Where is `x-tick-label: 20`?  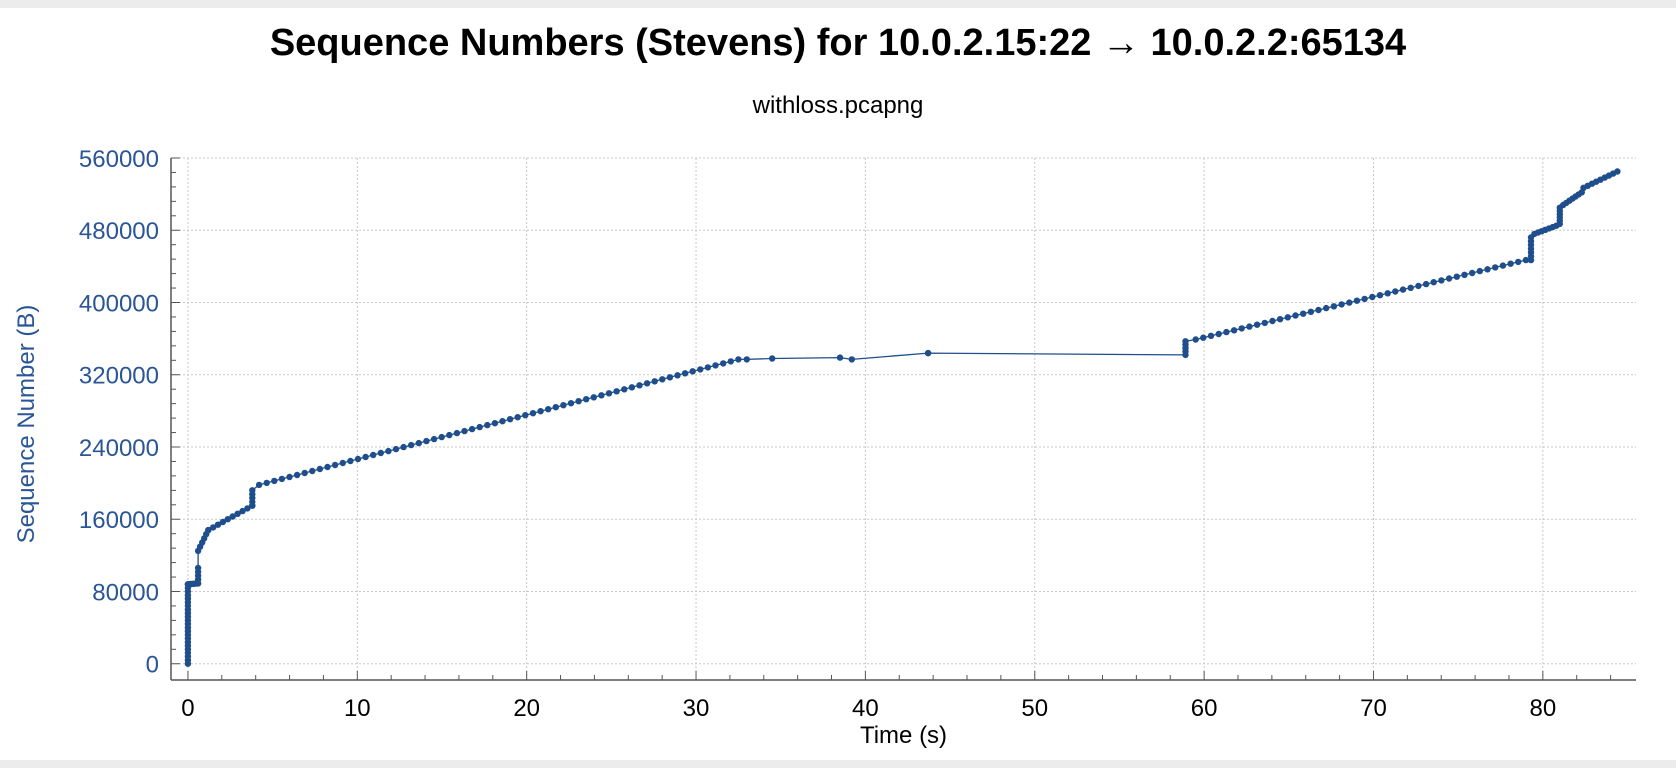
x-tick-label: 20 is located at coordinates (526, 708).